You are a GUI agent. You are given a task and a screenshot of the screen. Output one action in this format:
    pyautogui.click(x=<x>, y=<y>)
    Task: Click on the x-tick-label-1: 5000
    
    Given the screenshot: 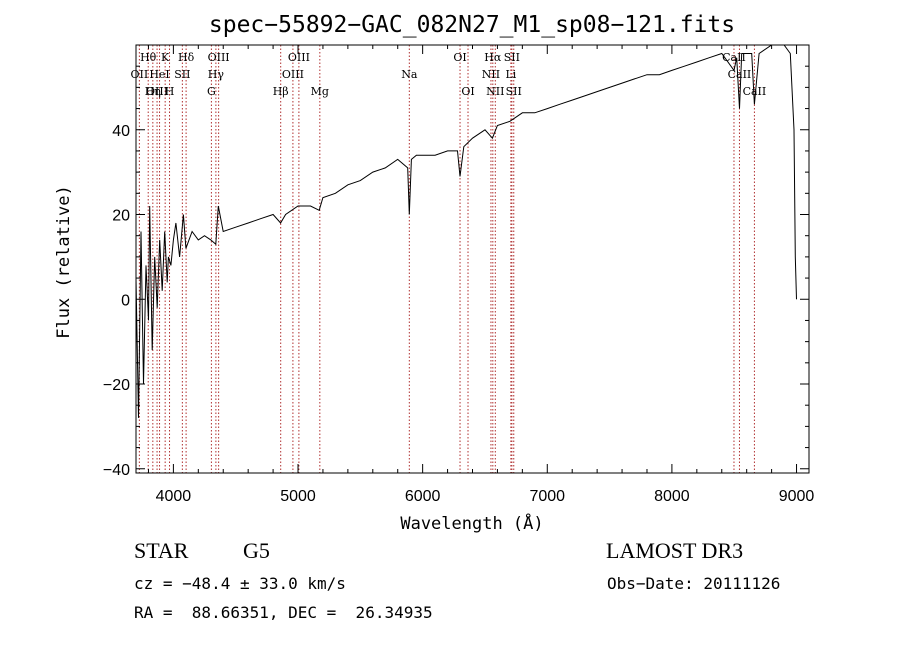 What is the action you would take?
    pyautogui.click(x=298, y=496)
    